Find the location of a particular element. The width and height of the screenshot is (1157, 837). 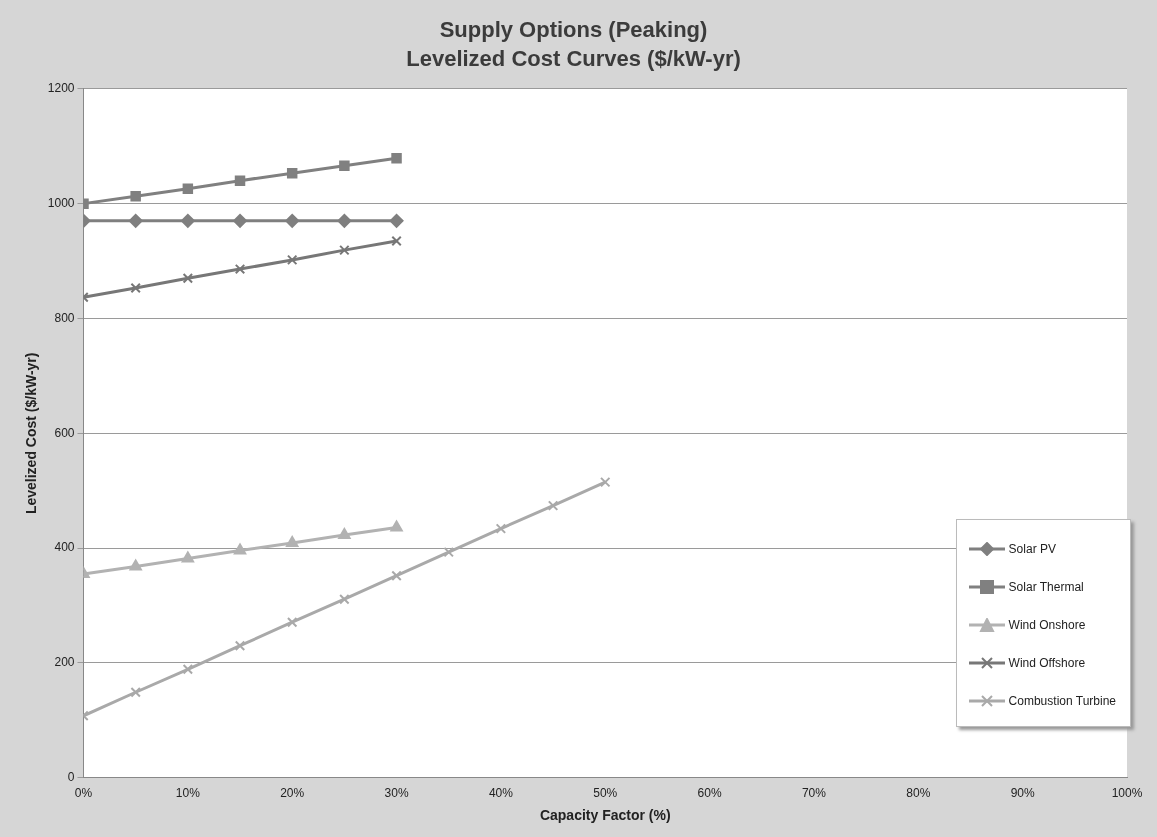

y-tick-label: 1000 is located at coordinates (61, 202).